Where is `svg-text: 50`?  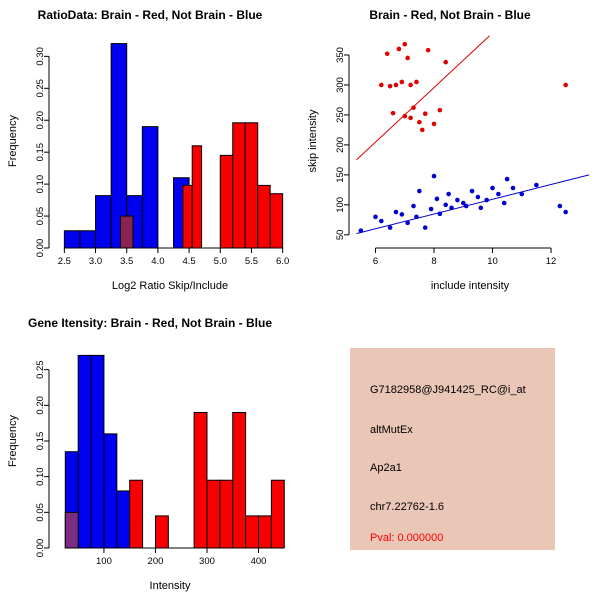 svg-text: 50 is located at coordinates (340, 235).